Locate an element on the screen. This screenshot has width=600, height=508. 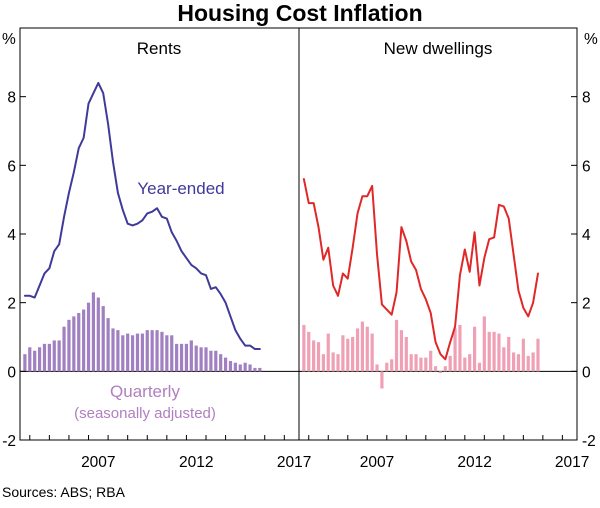
ytick-label-left-8: 8 is located at coordinates (11, 98).